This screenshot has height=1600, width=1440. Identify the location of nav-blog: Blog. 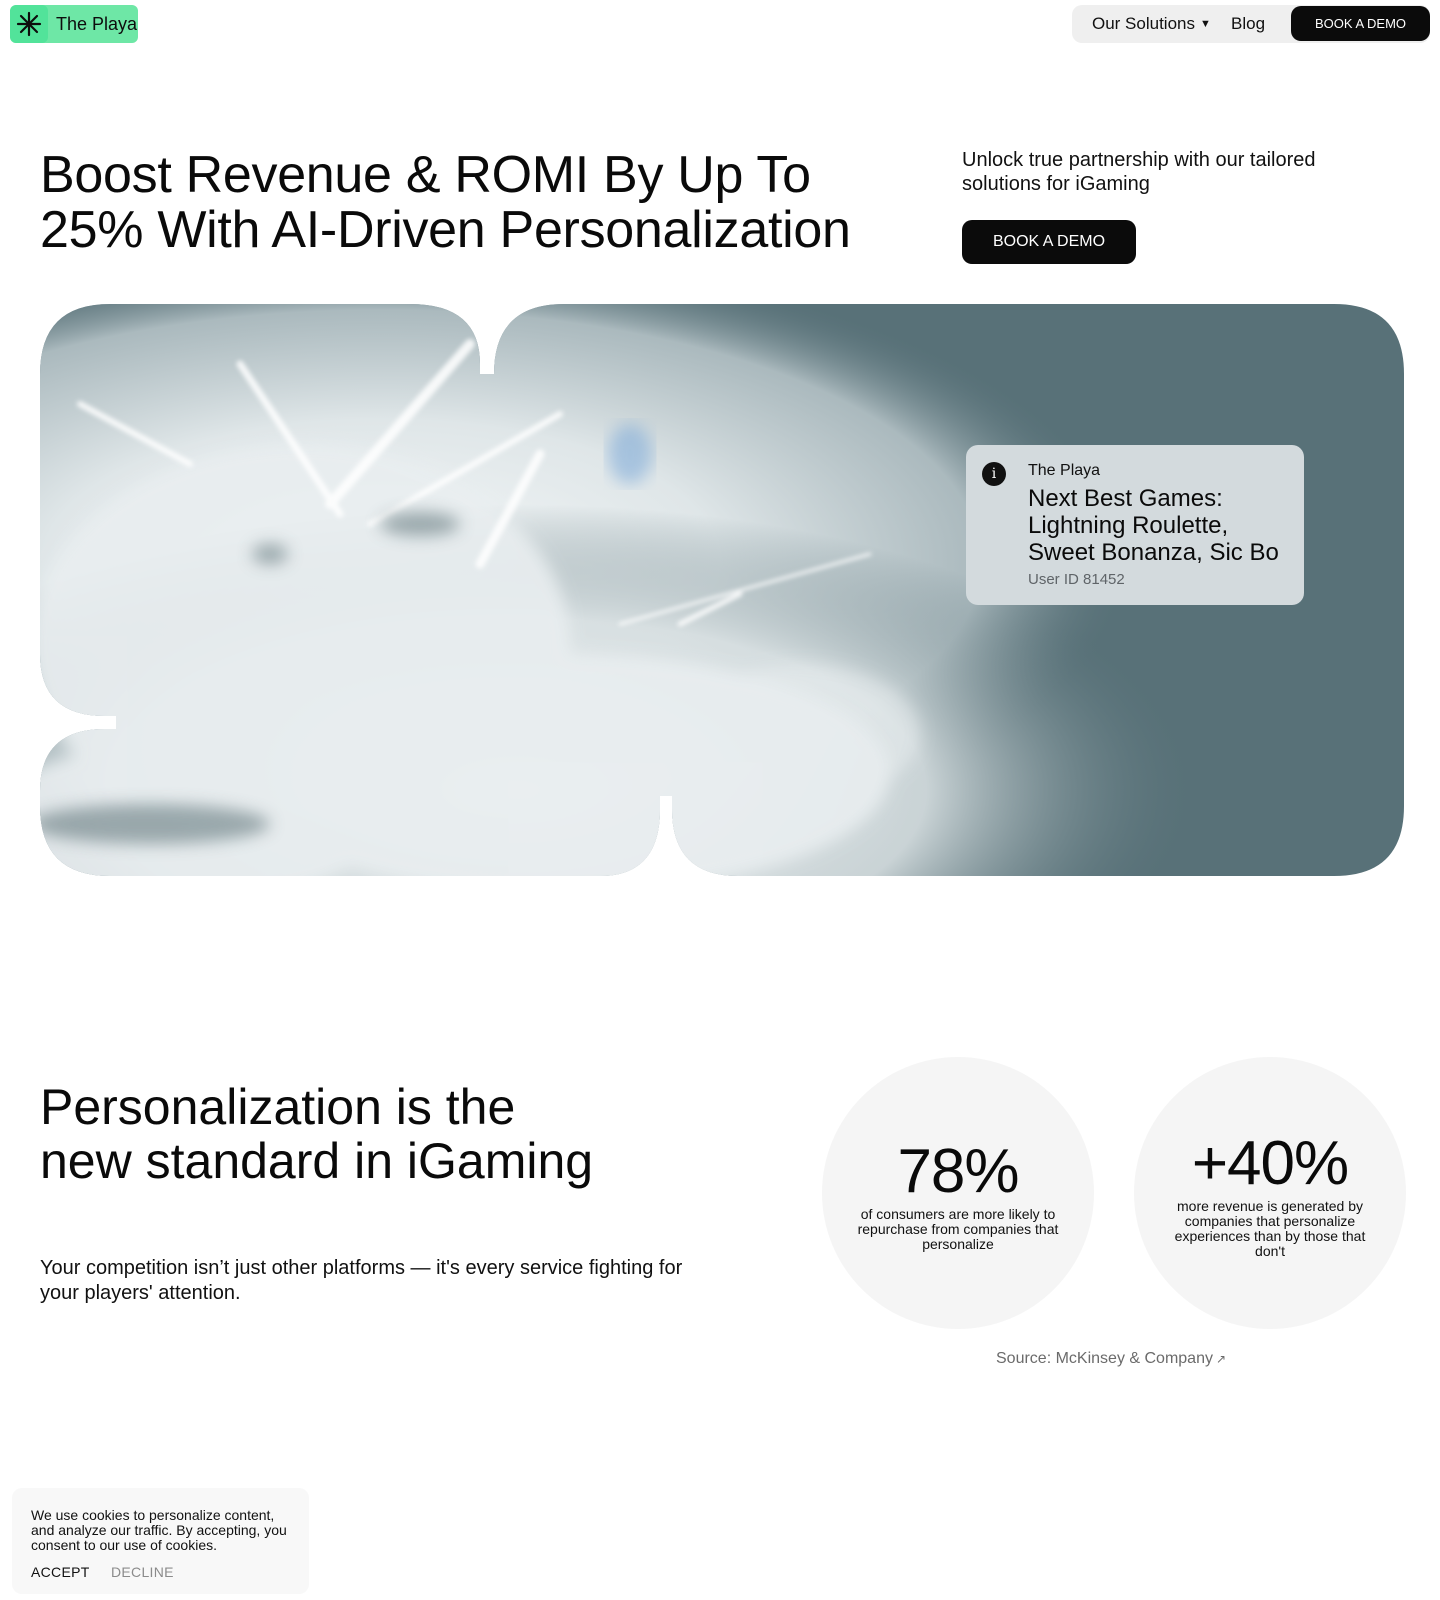
(1248, 23).